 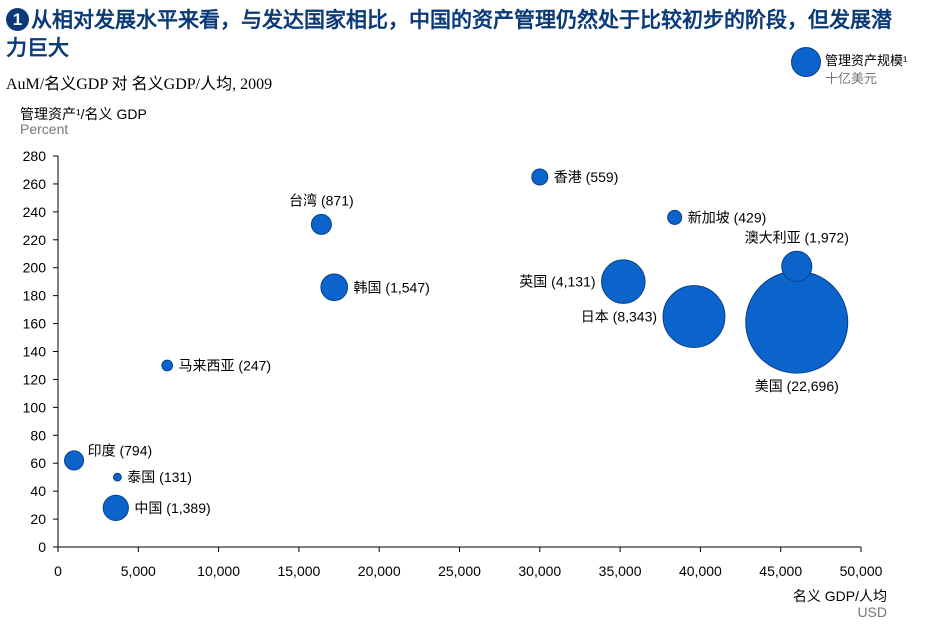 I want to click on y-tick-label: 140, so click(x=35, y=352).